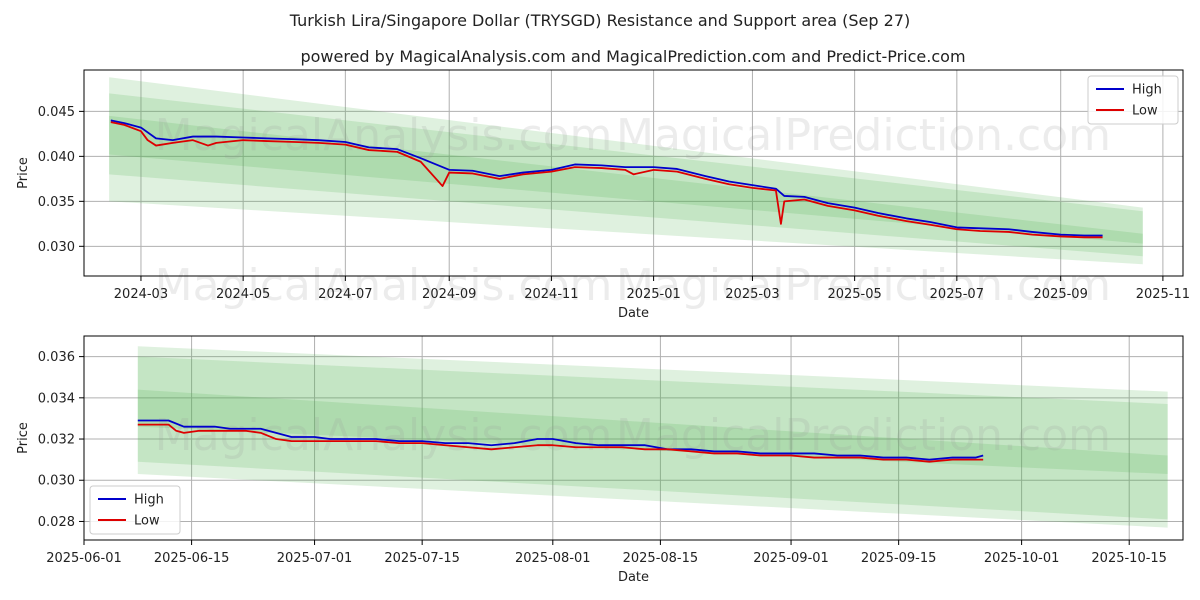  What do you see at coordinates (56, 398) in the screenshot?
I see `y-tick-label: 0.034` at bounding box center [56, 398].